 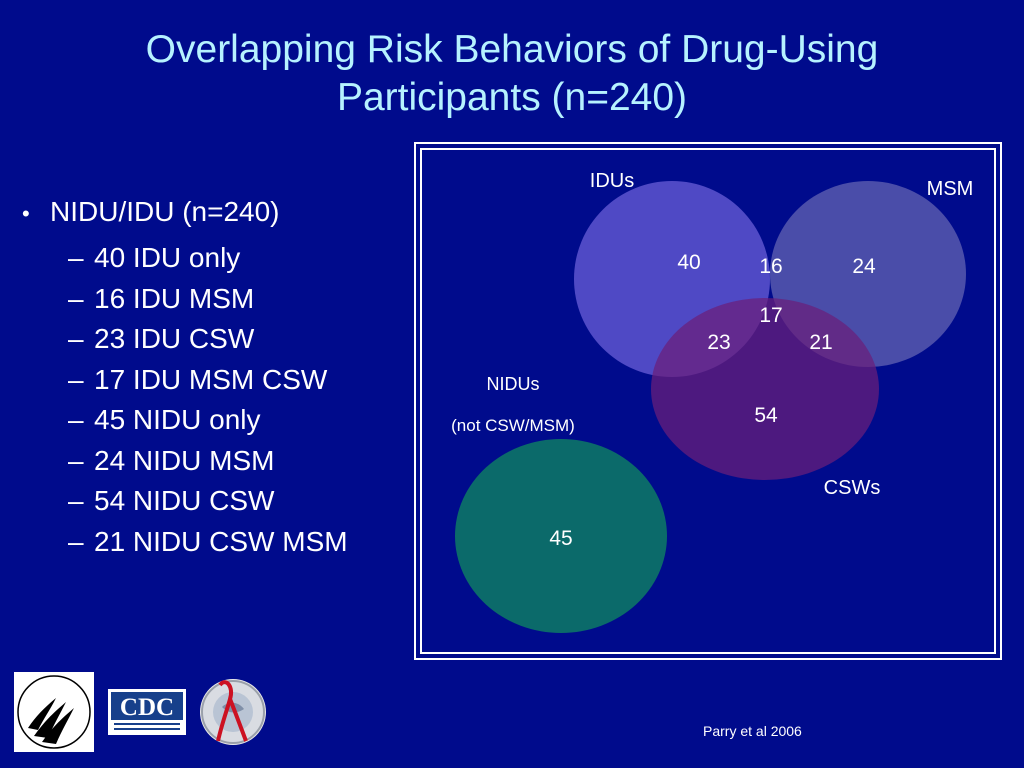 What do you see at coordinates (852, 488) in the screenshot?
I see `venn-label-csws: CSWs` at bounding box center [852, 488].